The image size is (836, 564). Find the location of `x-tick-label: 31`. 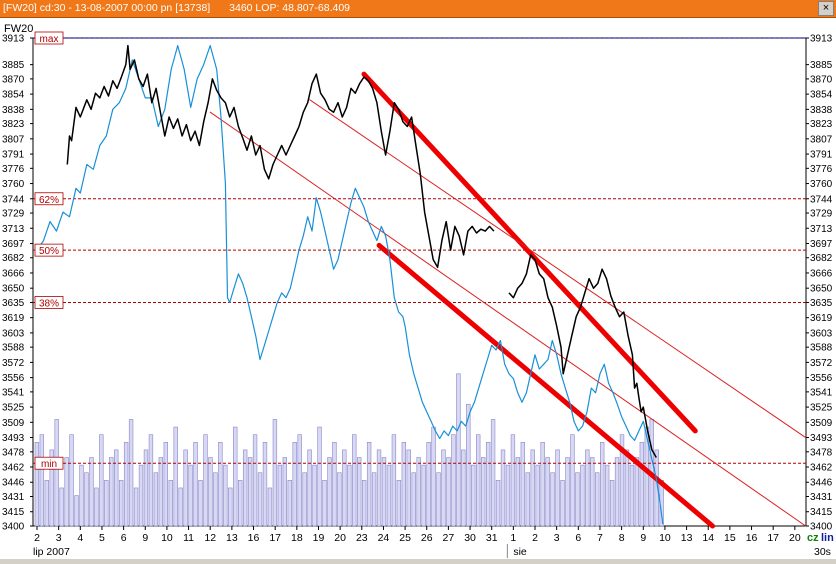

x-tick-label: 31 is located at coordinates (492, 538).